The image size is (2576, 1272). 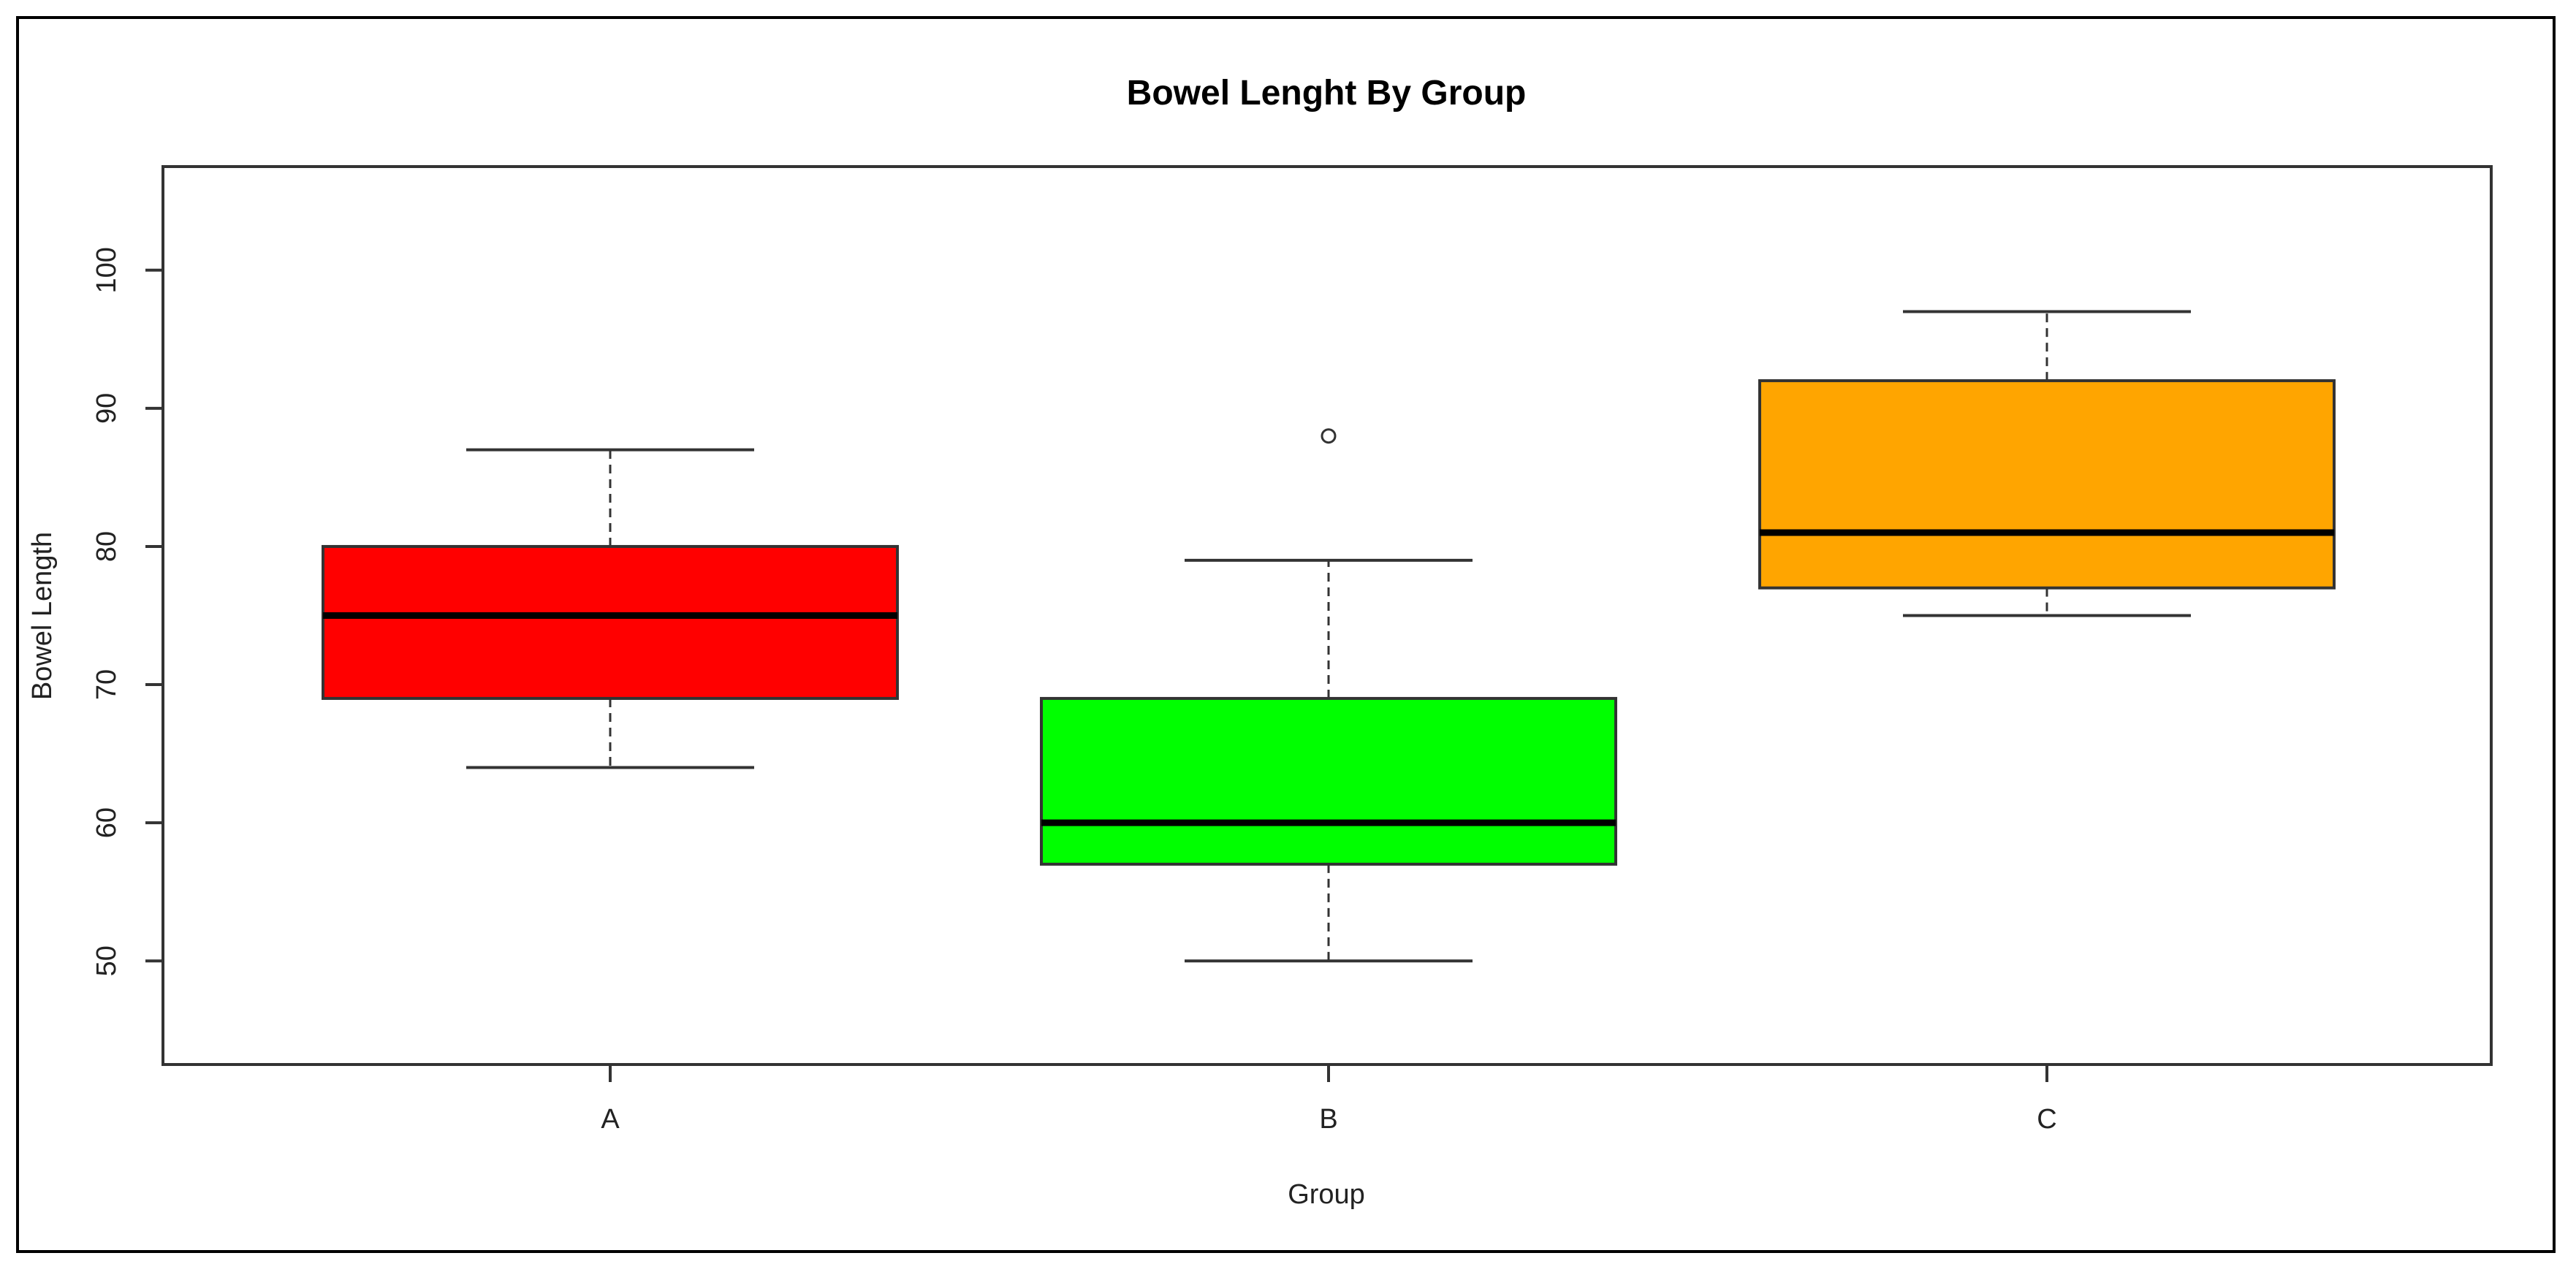 What do you see at coordinates (1326, 1195) in the screenshot?
I see `x-axis-label: Group` at bounding box center [1326, 1195].